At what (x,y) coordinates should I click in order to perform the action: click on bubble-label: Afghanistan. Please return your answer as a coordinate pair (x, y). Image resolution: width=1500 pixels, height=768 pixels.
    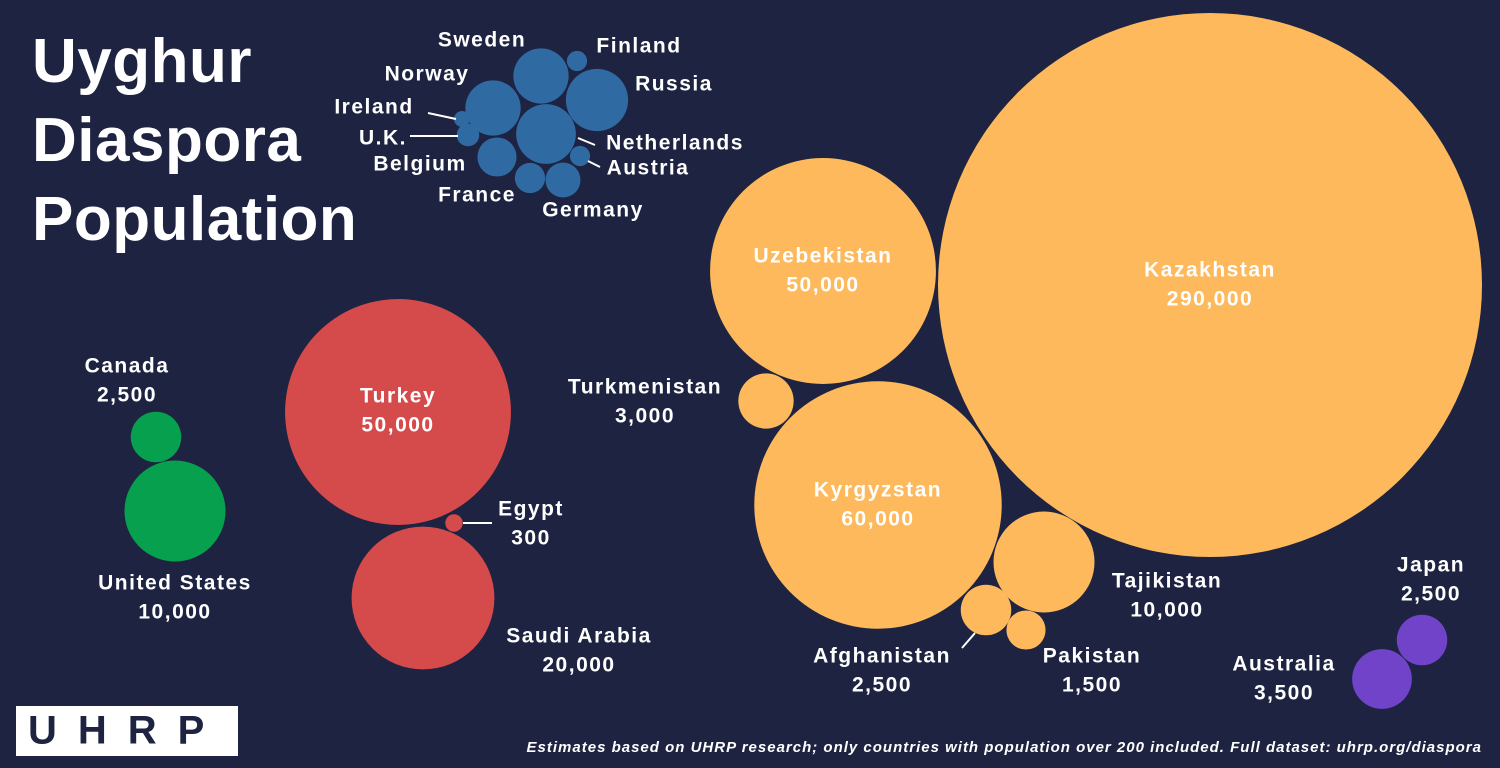
    Looking at the image, I should click on (882, 656).